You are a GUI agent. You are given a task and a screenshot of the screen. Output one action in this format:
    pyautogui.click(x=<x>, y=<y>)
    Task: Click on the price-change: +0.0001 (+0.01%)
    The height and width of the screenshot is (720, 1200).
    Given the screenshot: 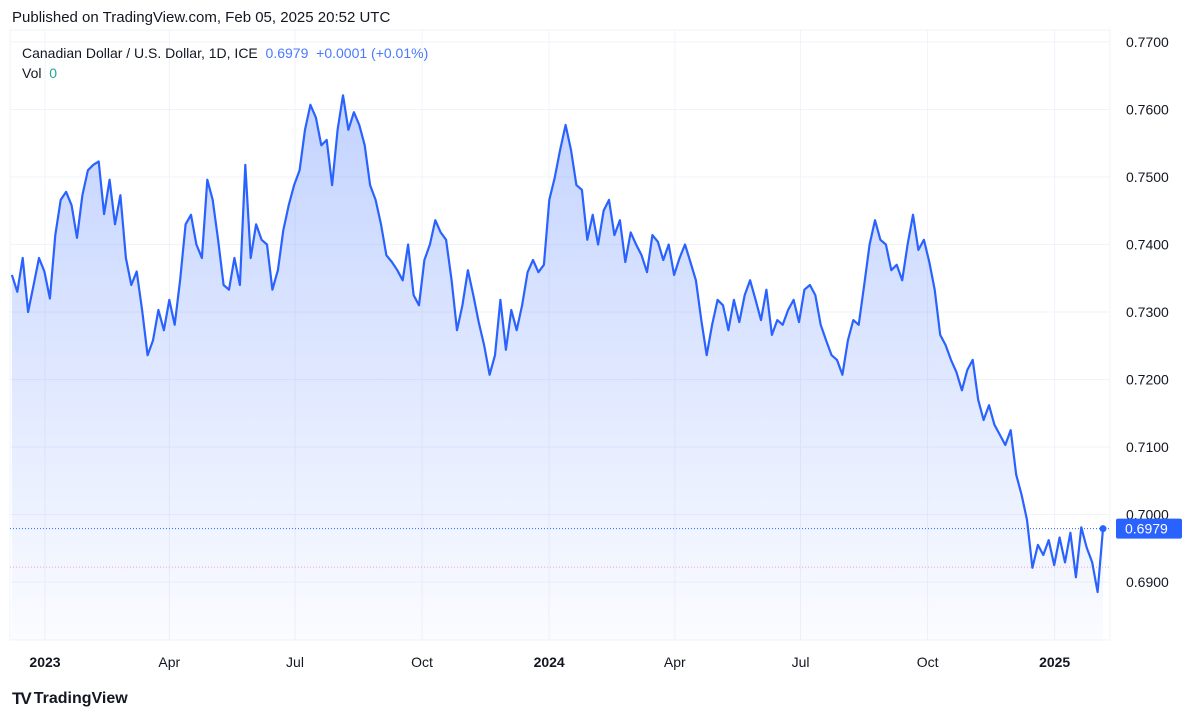 What is the action you would take?
    pyautogui.click(x=372, y=53)
    